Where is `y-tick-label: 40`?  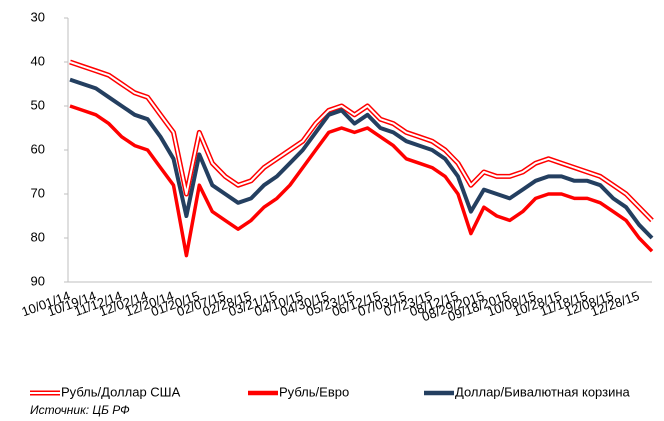
y-tick-label: 40 is located at coordinates (38, 60).